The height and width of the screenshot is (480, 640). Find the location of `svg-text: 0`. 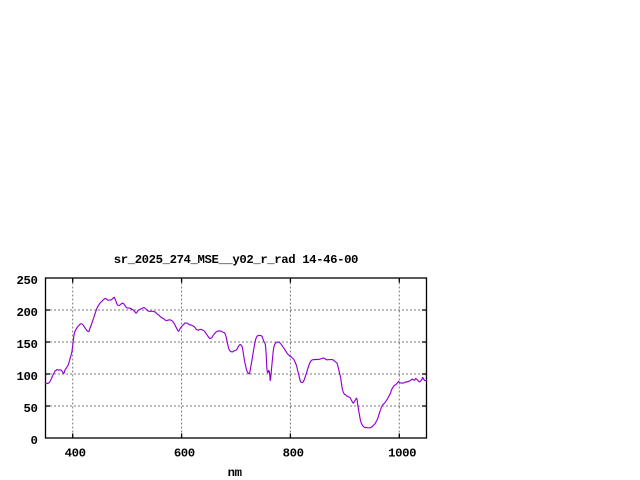

svg-text: 0 is located at coordinates (34, 441).